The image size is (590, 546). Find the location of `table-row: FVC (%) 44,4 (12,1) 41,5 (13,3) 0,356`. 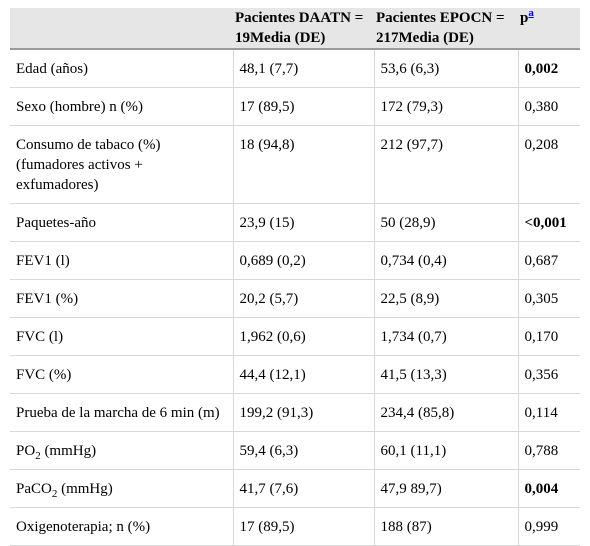

table-row: FVC (%) 44,4 (12,1) 41,5 (13,3) 0,356 is located at coordinates (295, 374).